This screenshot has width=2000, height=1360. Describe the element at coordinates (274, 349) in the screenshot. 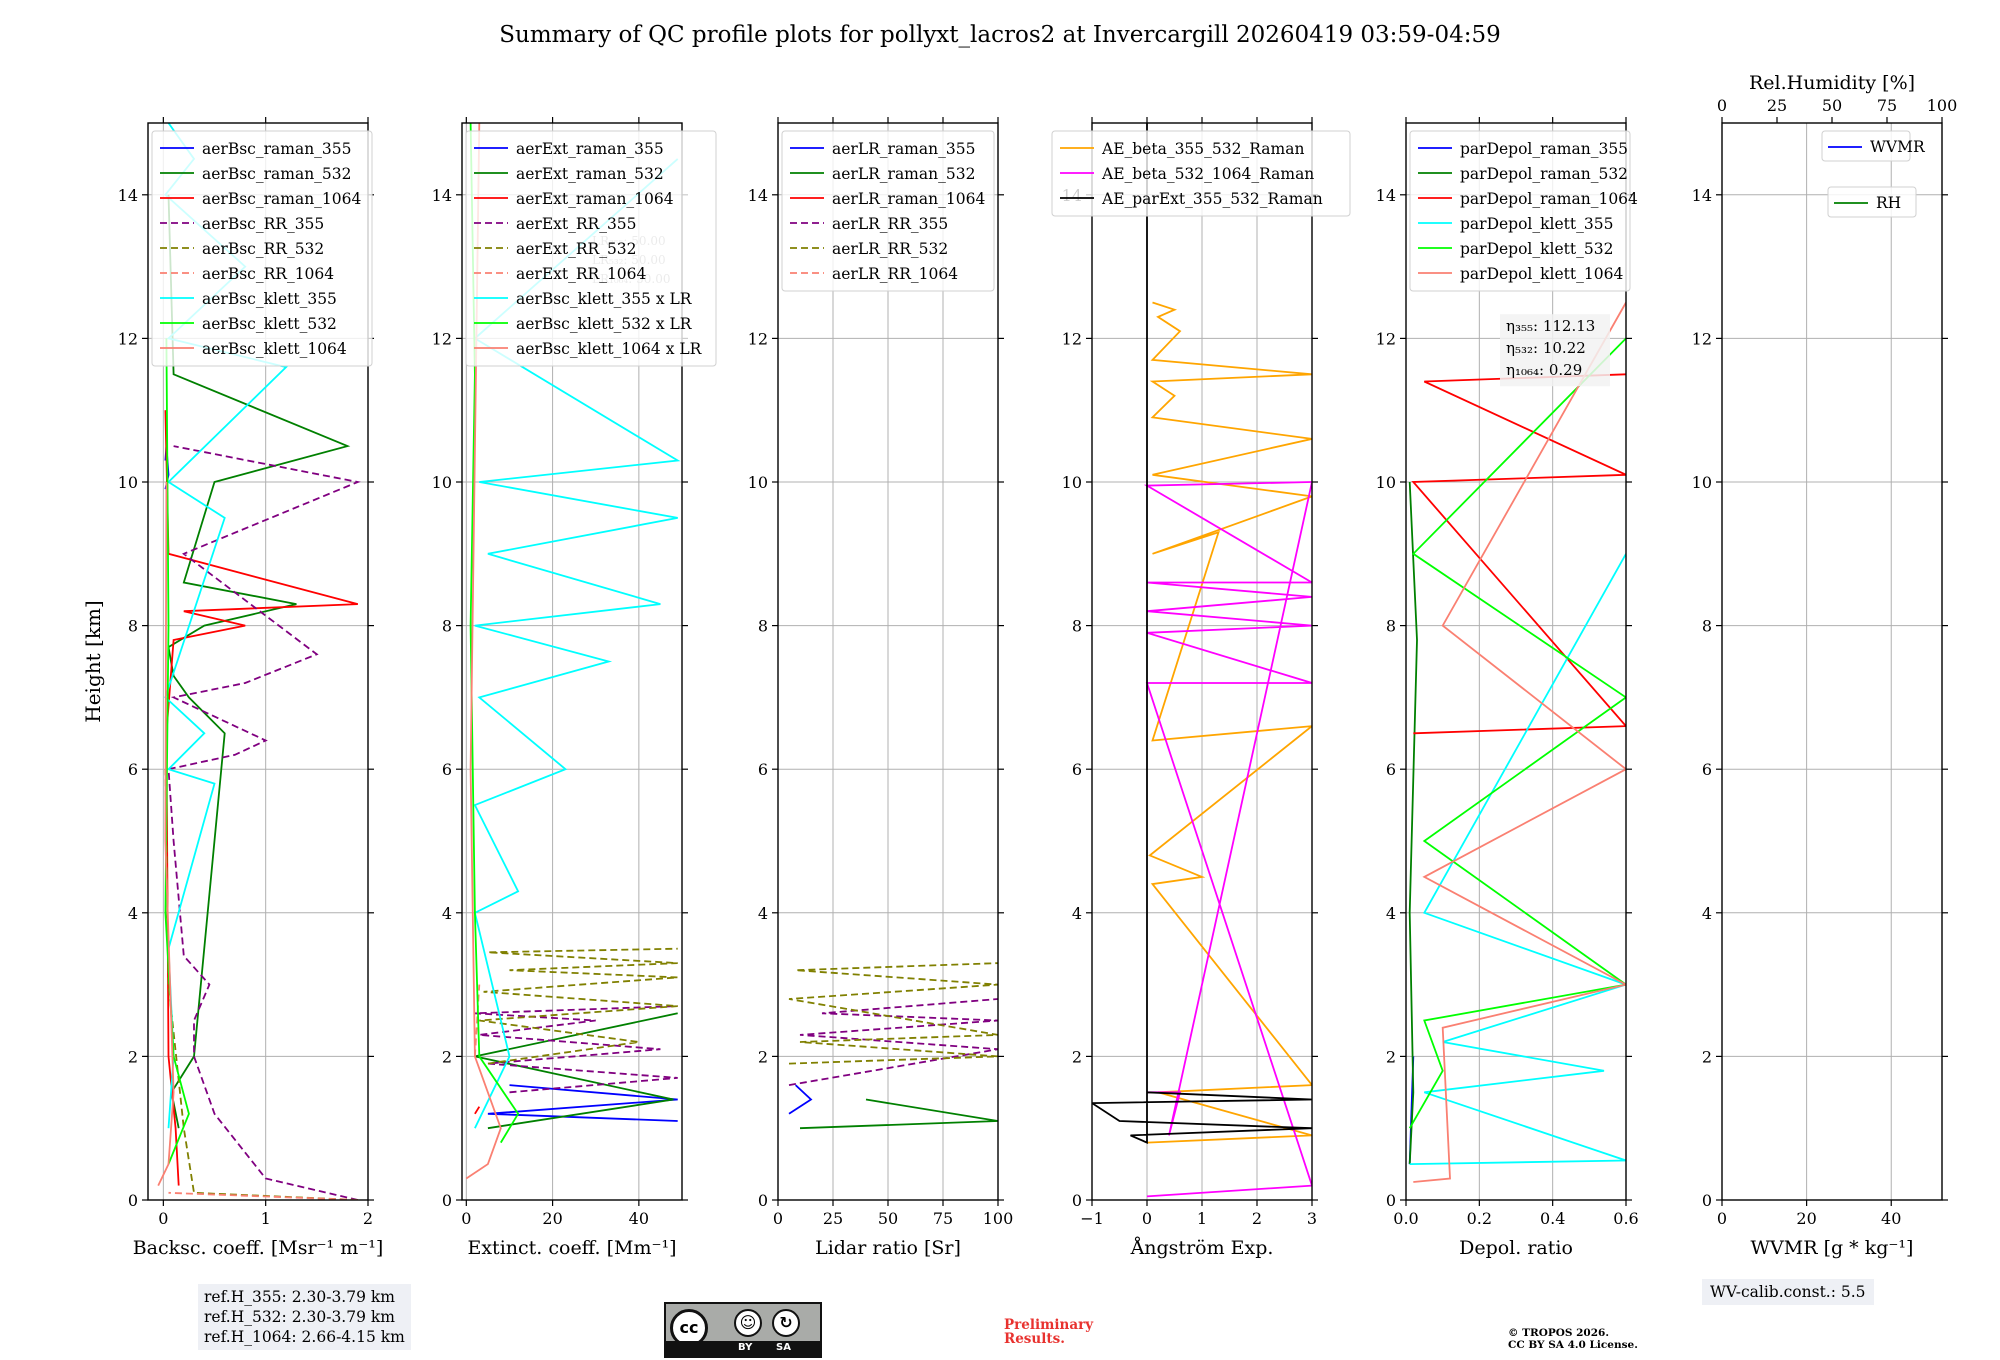

I see `legend-label: aerBsc_klett_1064` at that location.